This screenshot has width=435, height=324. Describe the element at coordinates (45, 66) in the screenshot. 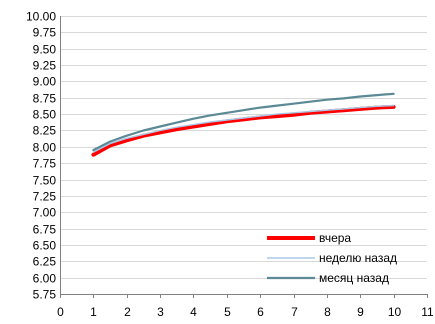

I see `y-tick-label: 9.25` at that location.